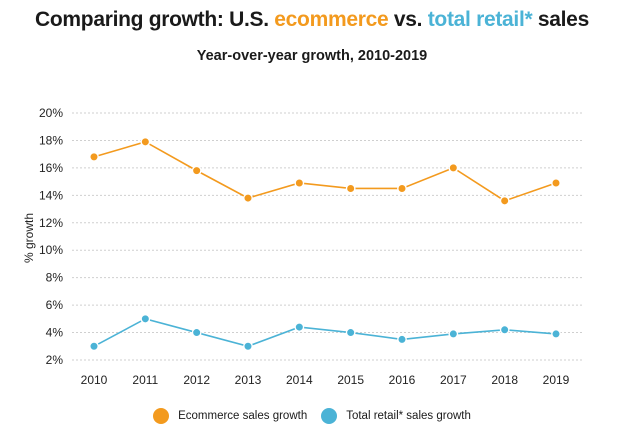  Describe the element at coordinates (504, 380) in the screenshot. I see `x-tick-label: 2018` at that location.